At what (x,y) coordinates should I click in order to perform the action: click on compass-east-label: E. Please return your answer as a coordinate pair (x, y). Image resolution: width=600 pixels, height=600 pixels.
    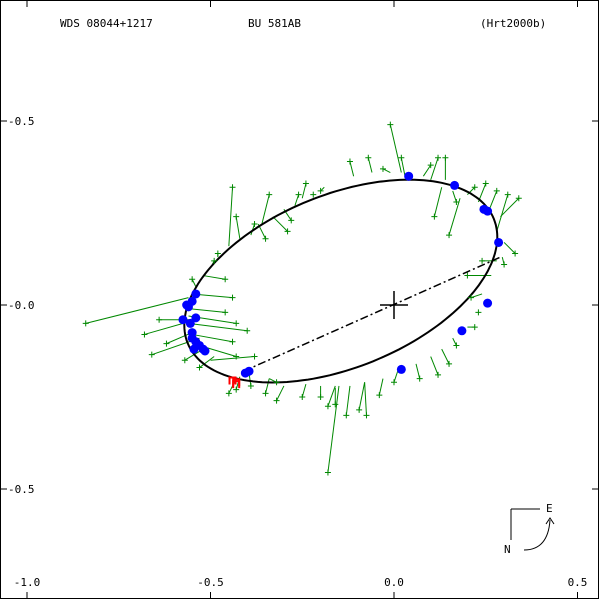
    Looking at the image, I should click on (549, 508).